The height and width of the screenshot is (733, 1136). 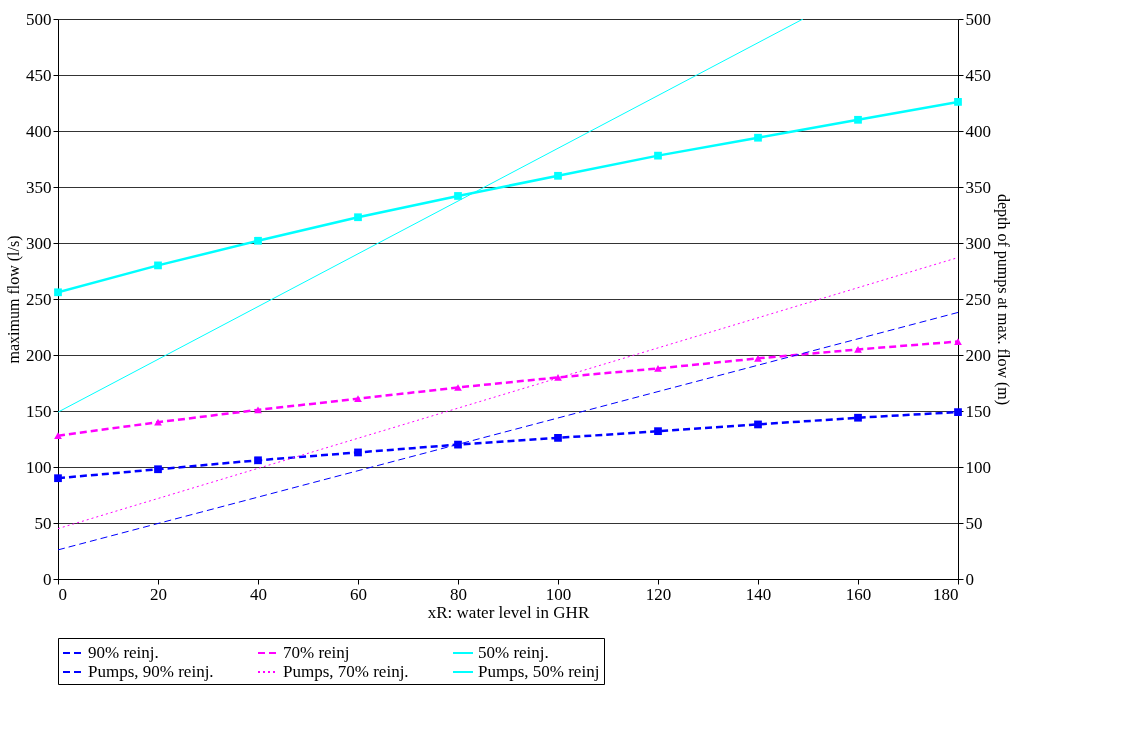 I want to click on x-tick-label: 100, so click(x=558, y=594).